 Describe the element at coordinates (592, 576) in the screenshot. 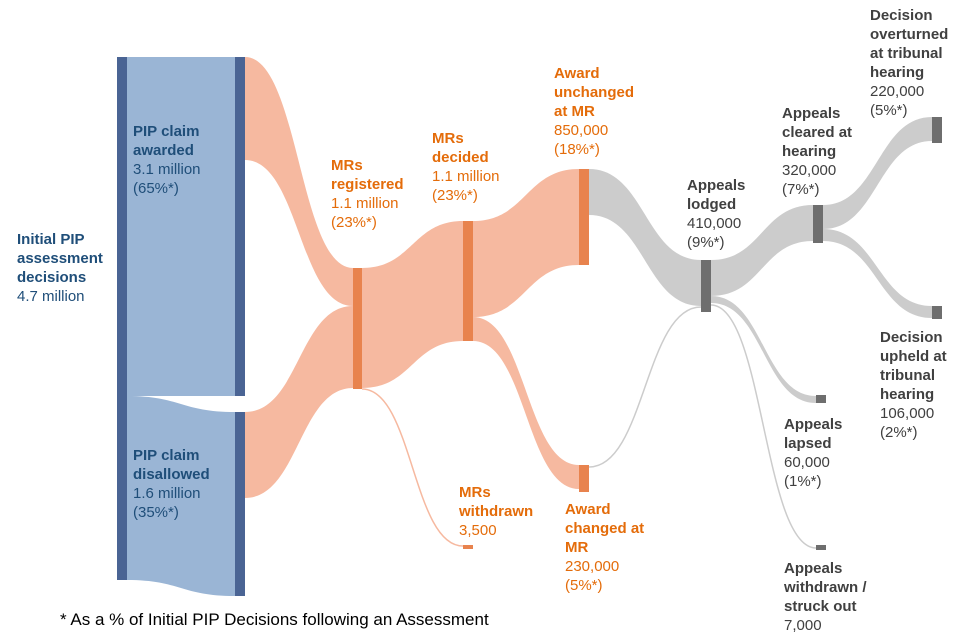

I see `award-changed-value: 230,000 (5%*)` at that location.